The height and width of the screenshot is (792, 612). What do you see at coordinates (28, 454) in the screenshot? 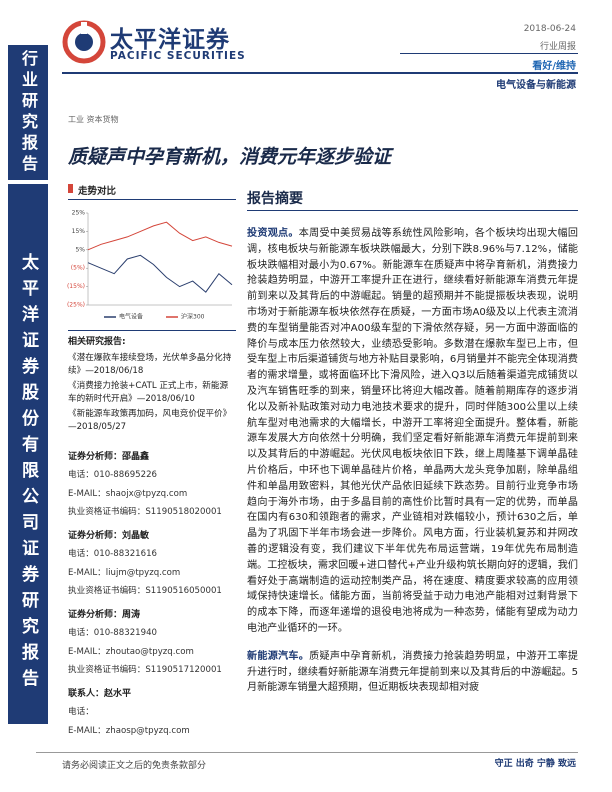
I see `sidebar-bottom: 太平洋证券股份有限公司证券研究报告` at bounding box center [28, 454].